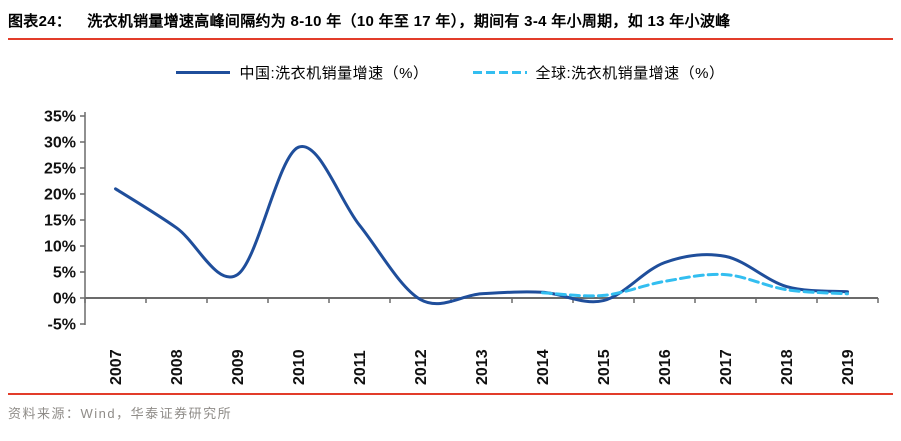 The image size is (901, 441). What do you see at coordinates (60, 247) in the screenshot?
I see `y-axis-tick-label: 10%` at bounding box center [60, 247].